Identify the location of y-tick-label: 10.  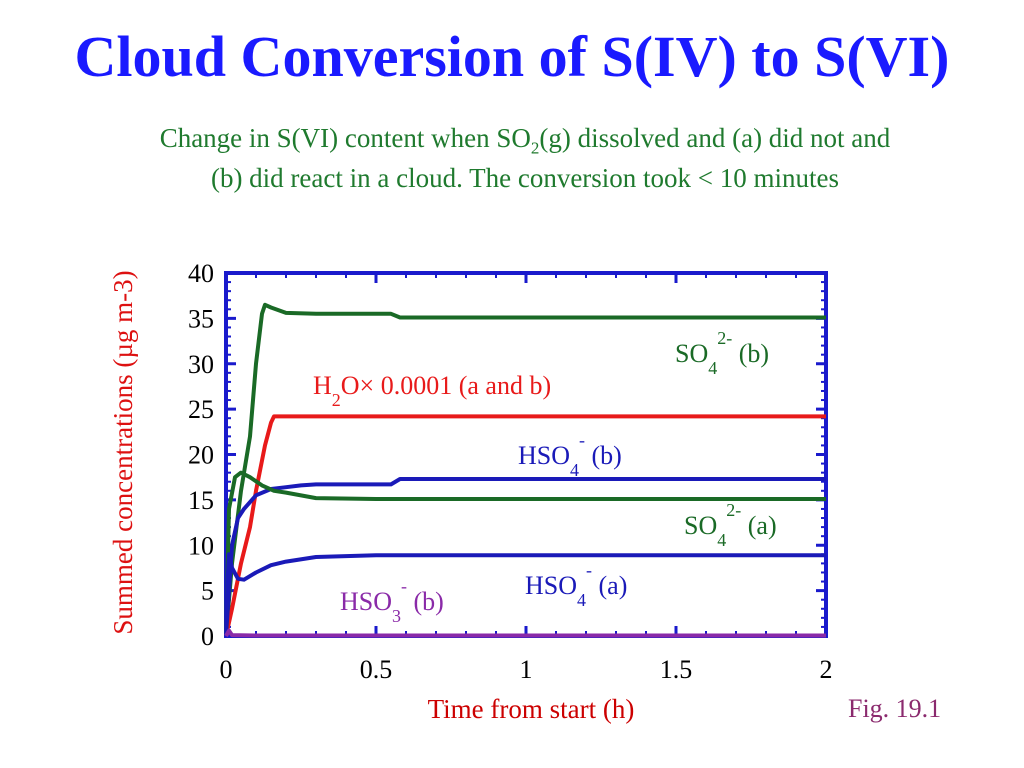
(201, 545).